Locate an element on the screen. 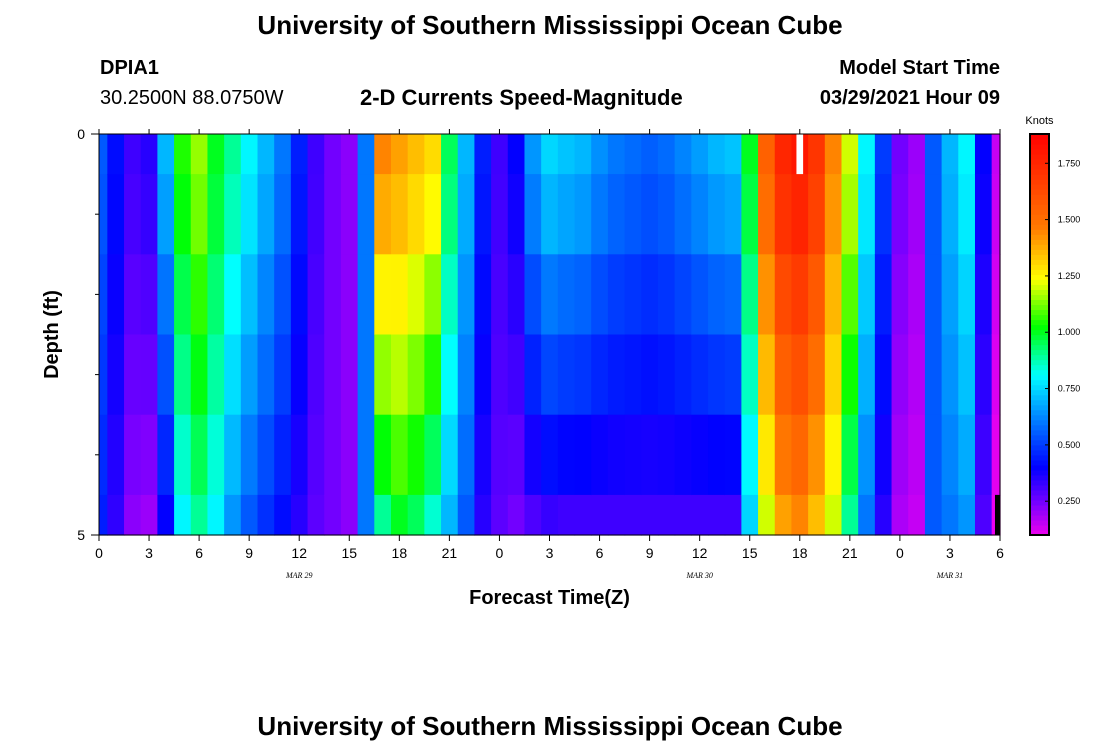 The width and height of the screenshot is (1100, 750). x-tick-label: 9 is located at coordinates (650, 553).